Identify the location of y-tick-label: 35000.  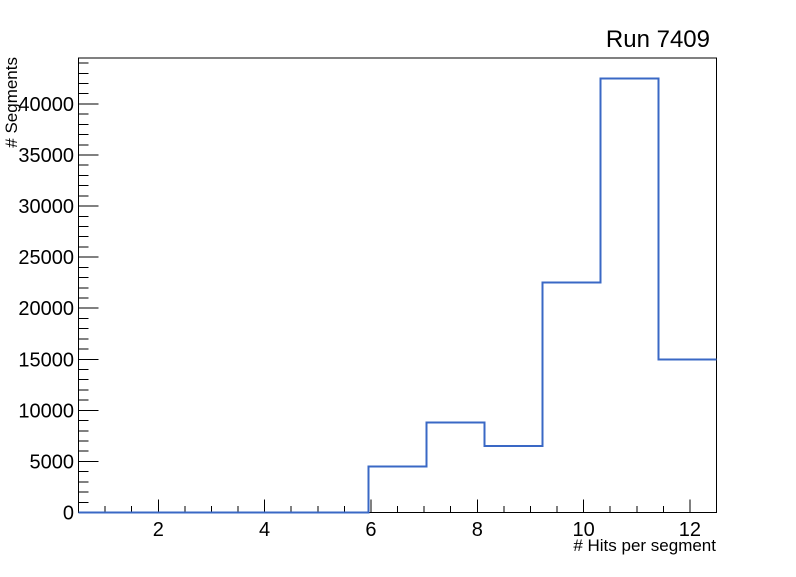
(46, 156).